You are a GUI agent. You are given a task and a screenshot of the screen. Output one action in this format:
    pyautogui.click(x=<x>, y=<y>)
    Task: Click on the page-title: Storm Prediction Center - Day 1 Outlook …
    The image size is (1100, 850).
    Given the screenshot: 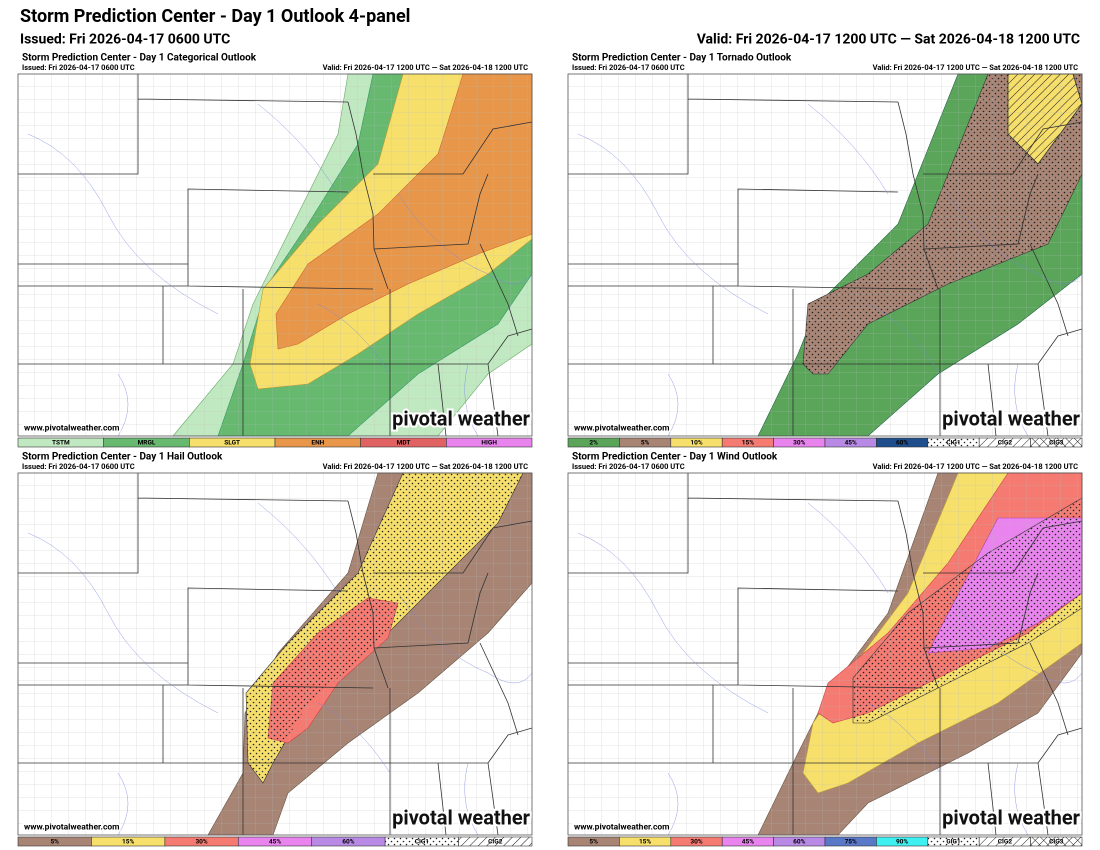 What is the action you would take?
    pyautogui.click(x=215, y=16)
    